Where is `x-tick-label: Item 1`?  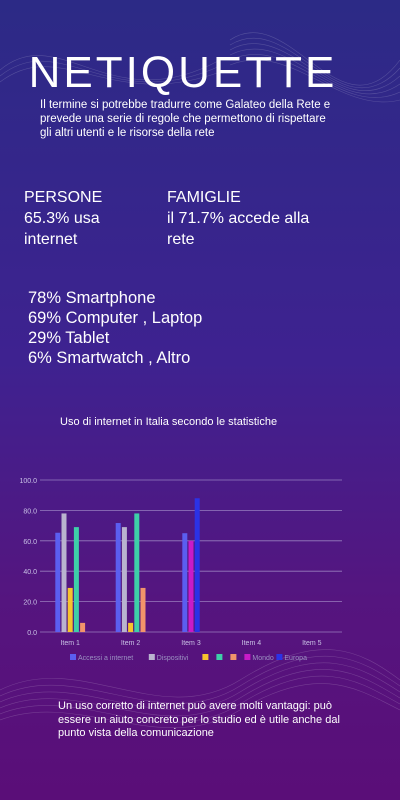
x-tick-label: Item 1 is located at coordinates (70, 643).